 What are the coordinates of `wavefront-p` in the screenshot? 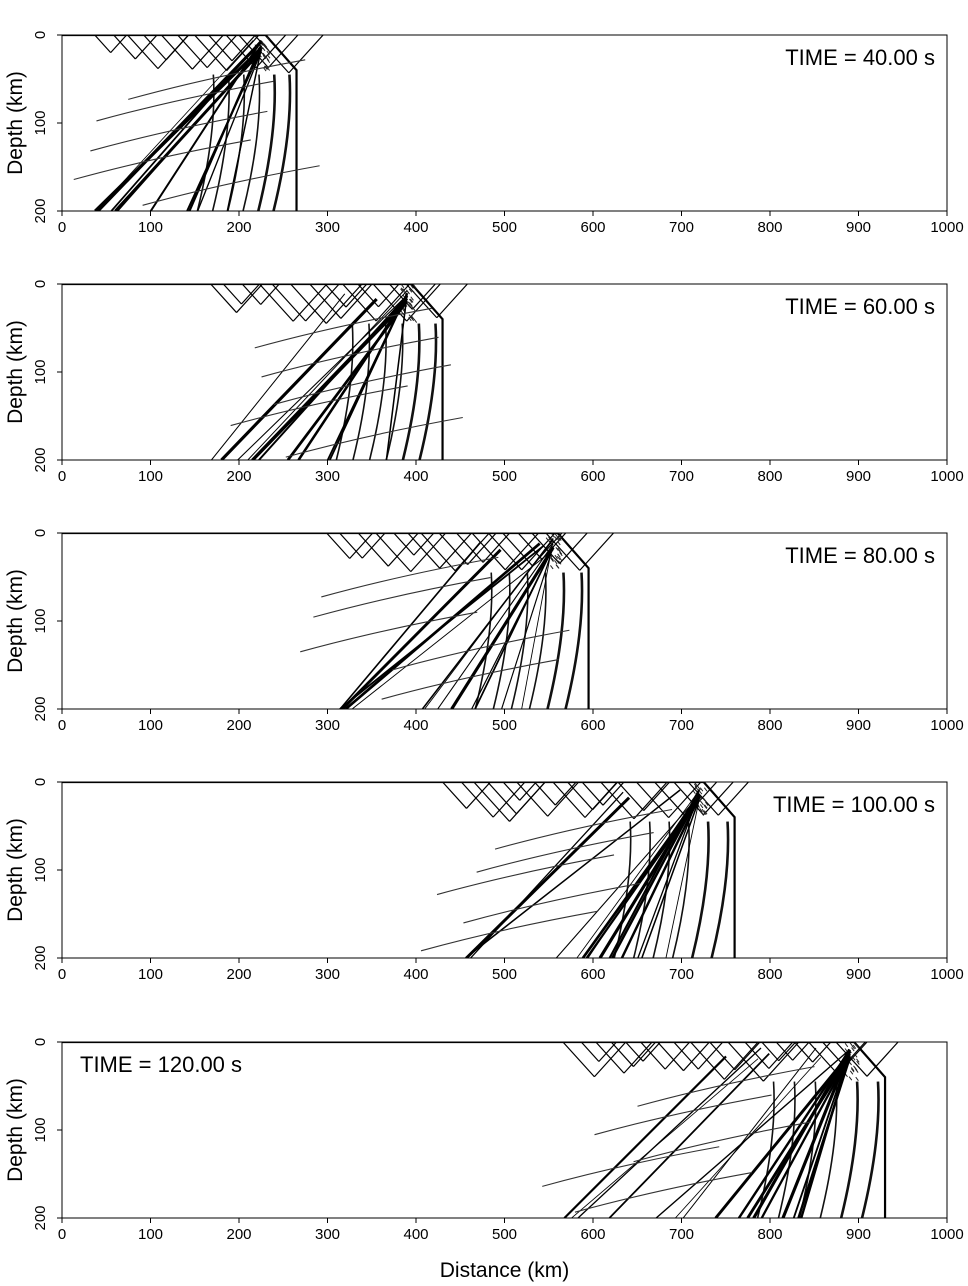 It's located at (399, 870).